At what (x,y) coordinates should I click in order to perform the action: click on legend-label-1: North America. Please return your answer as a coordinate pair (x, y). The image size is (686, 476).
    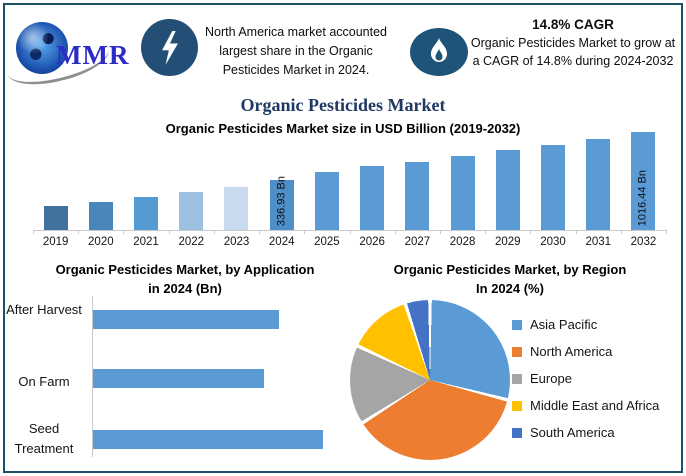
    Looking at the image, I should click on (571, 351).